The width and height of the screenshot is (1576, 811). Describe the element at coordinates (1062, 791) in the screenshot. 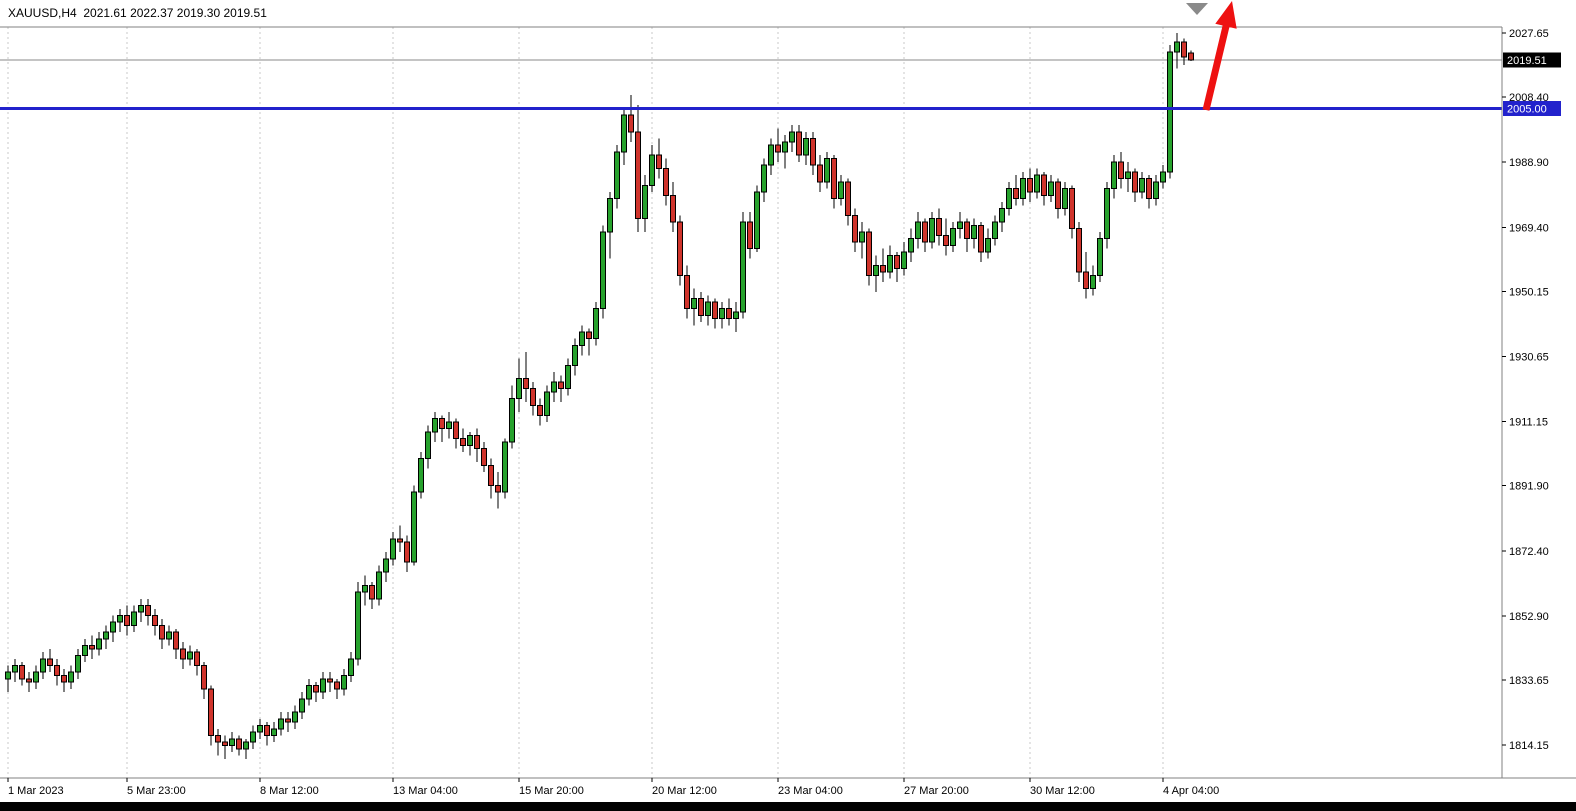

I see `time-axis-label: 30 Mar 12:00` at that location.